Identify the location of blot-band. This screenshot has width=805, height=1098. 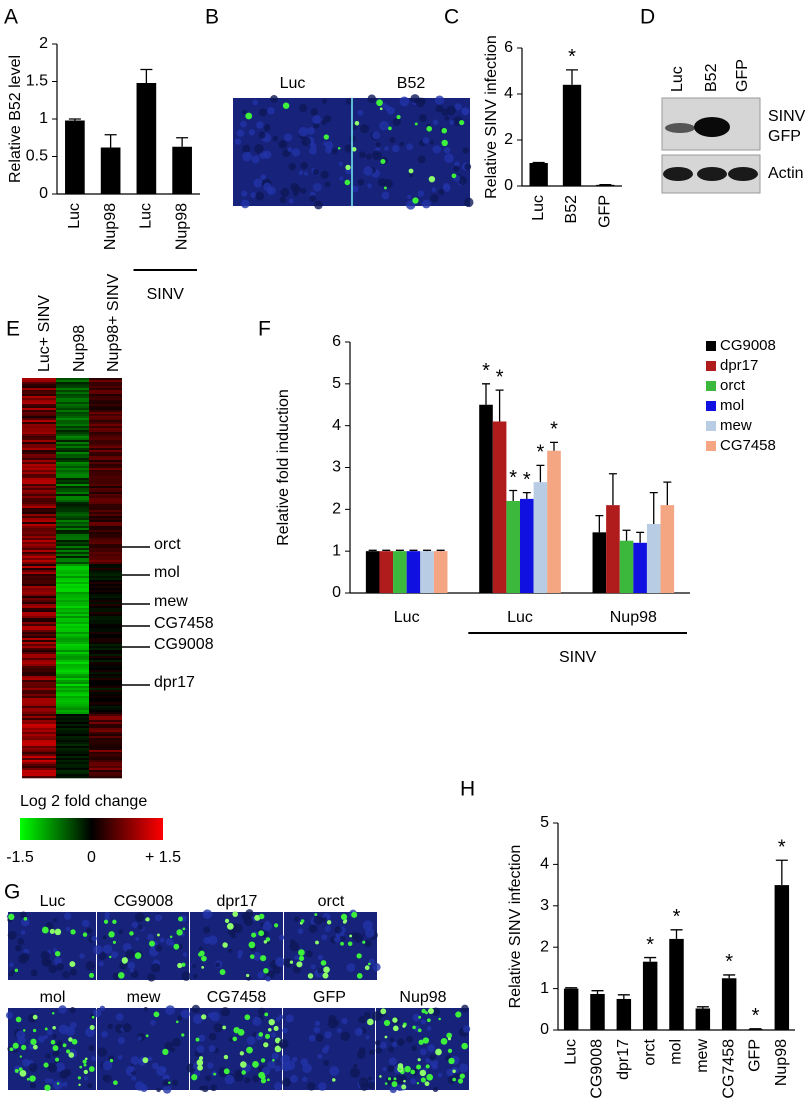
(678, 174).